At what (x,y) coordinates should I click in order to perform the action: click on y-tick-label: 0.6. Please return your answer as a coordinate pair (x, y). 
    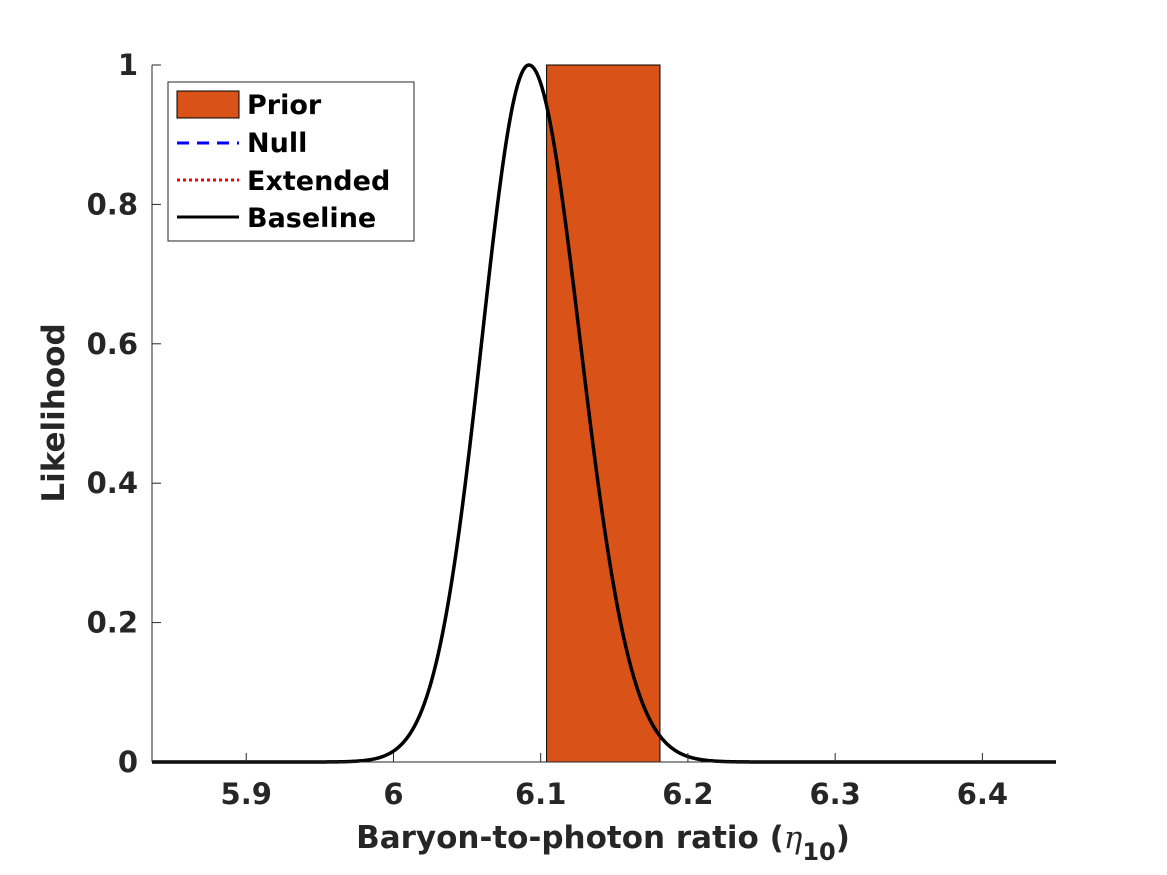
    Looking at the image, I should click on (112, 344).